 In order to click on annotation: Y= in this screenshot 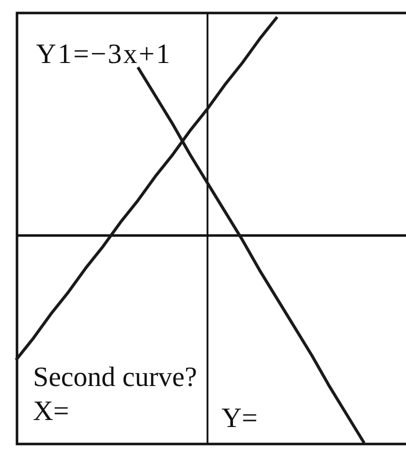, I will do `click(240, 418)`.